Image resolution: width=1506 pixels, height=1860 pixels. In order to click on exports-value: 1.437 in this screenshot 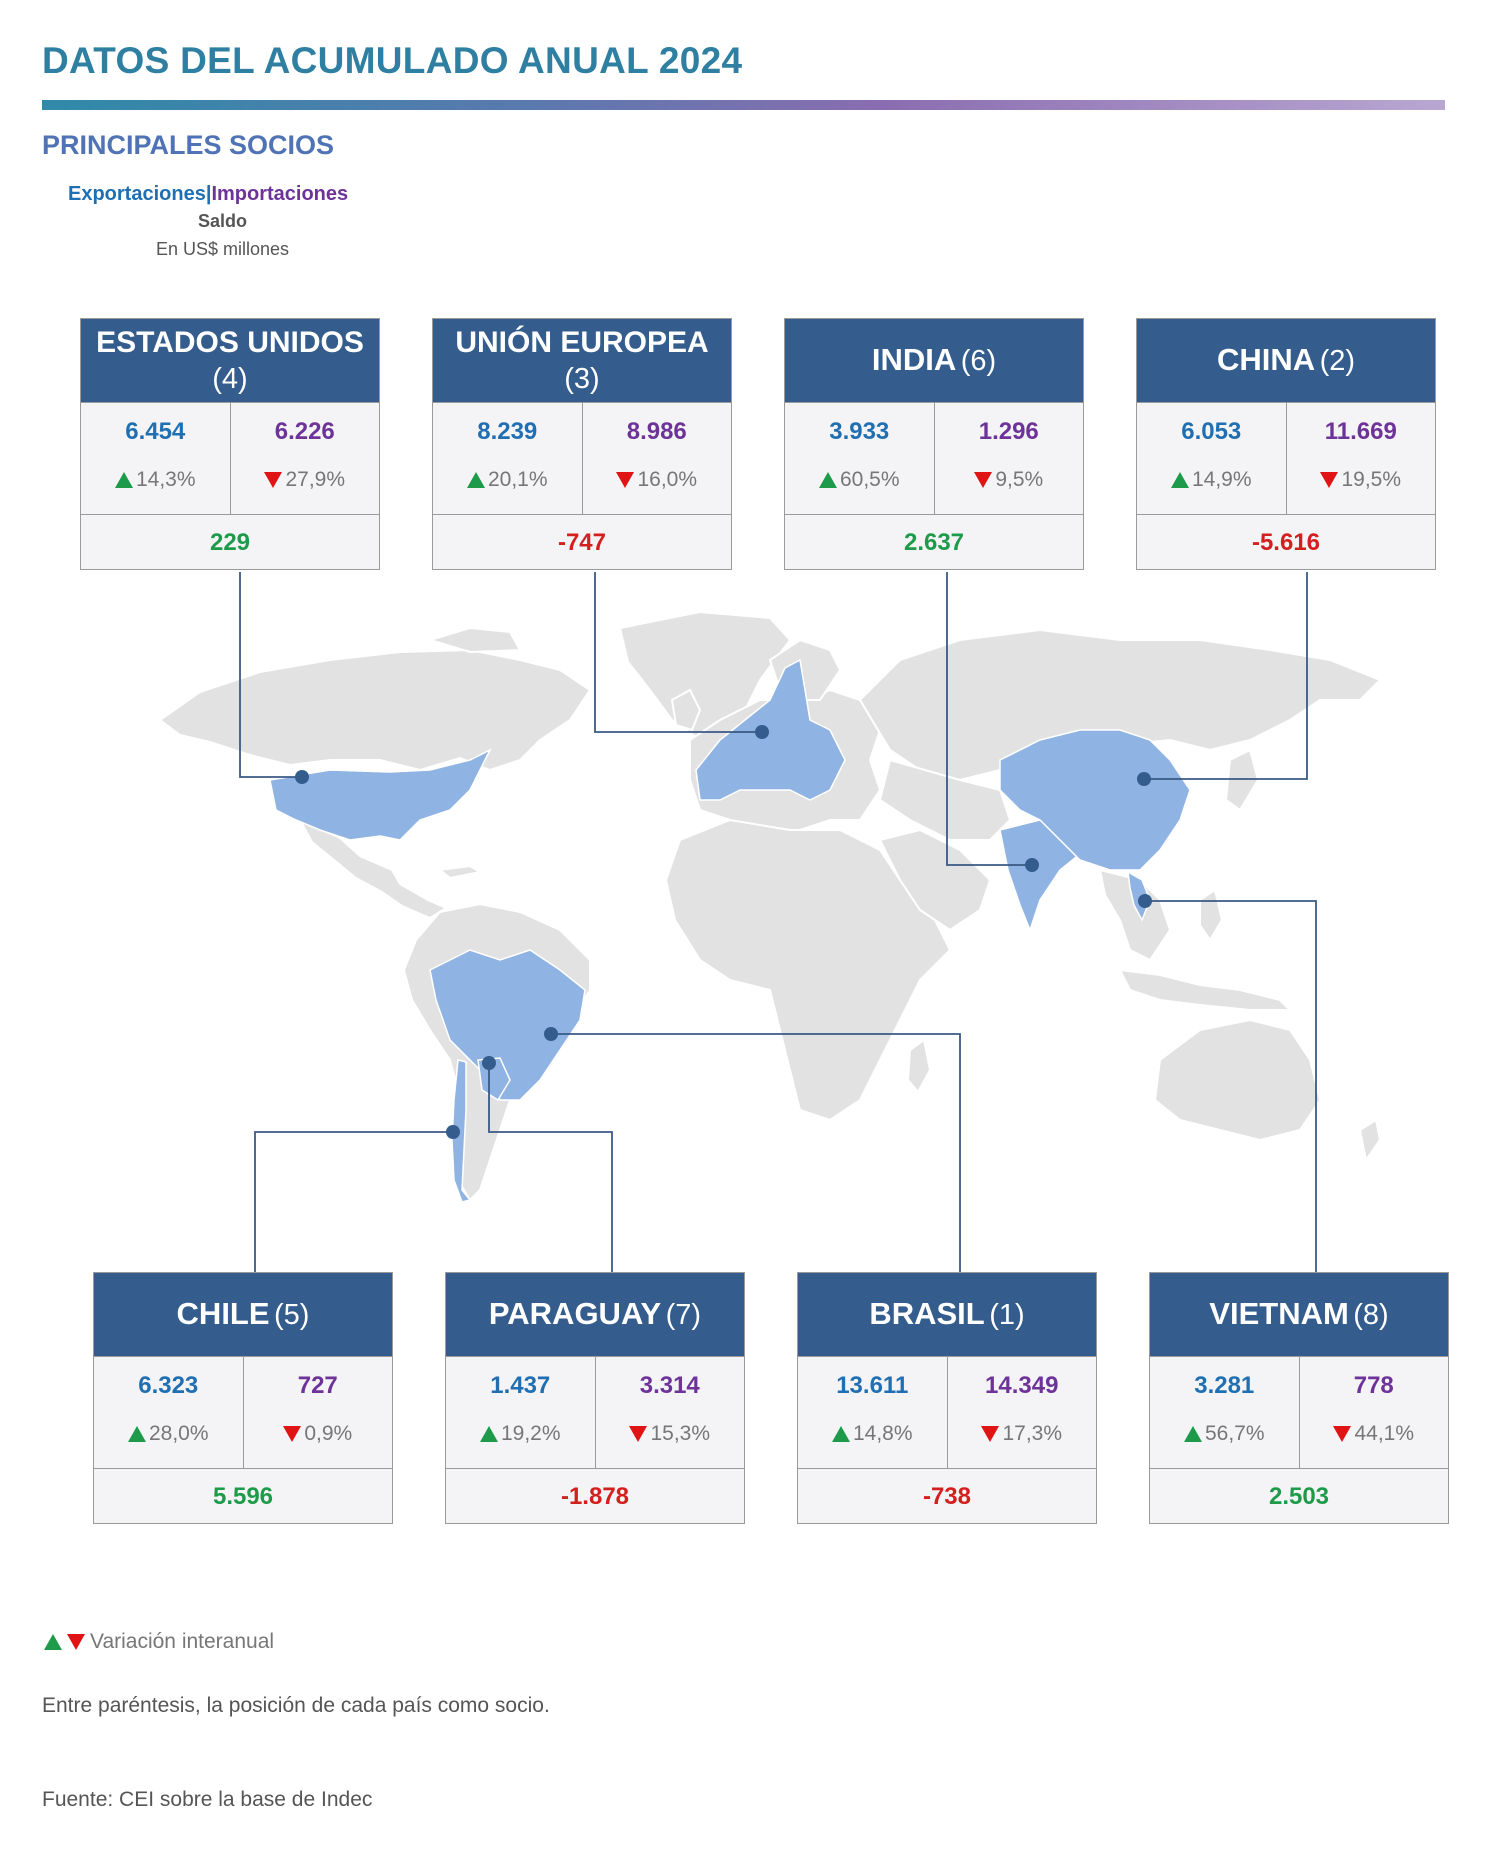, I will do `click(520, 1385)`.